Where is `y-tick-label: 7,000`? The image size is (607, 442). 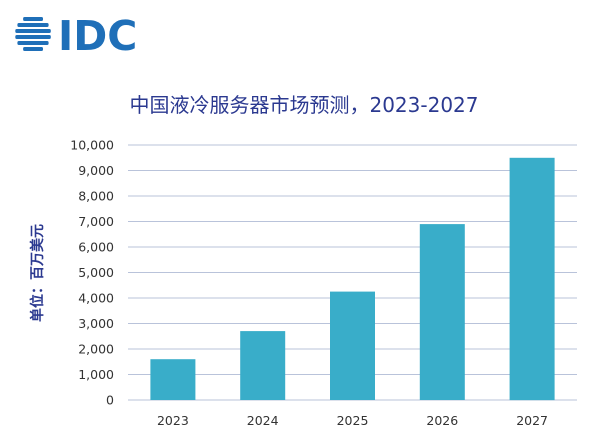 y-tick-label: 7,000 is located at coordinates (96, 221).